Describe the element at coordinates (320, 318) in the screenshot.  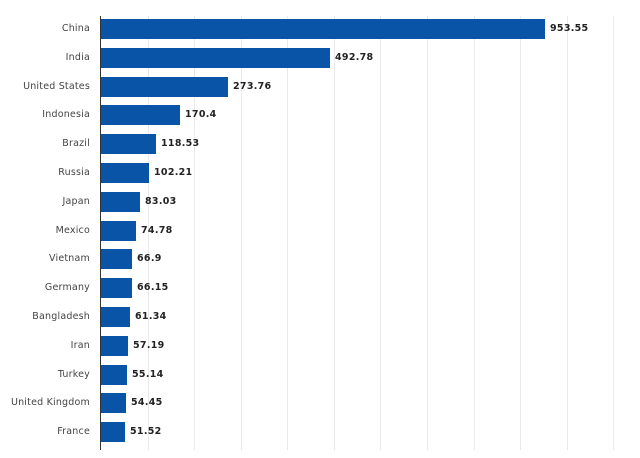
I see `bar-row: Bangladesh 61.34` at that location.